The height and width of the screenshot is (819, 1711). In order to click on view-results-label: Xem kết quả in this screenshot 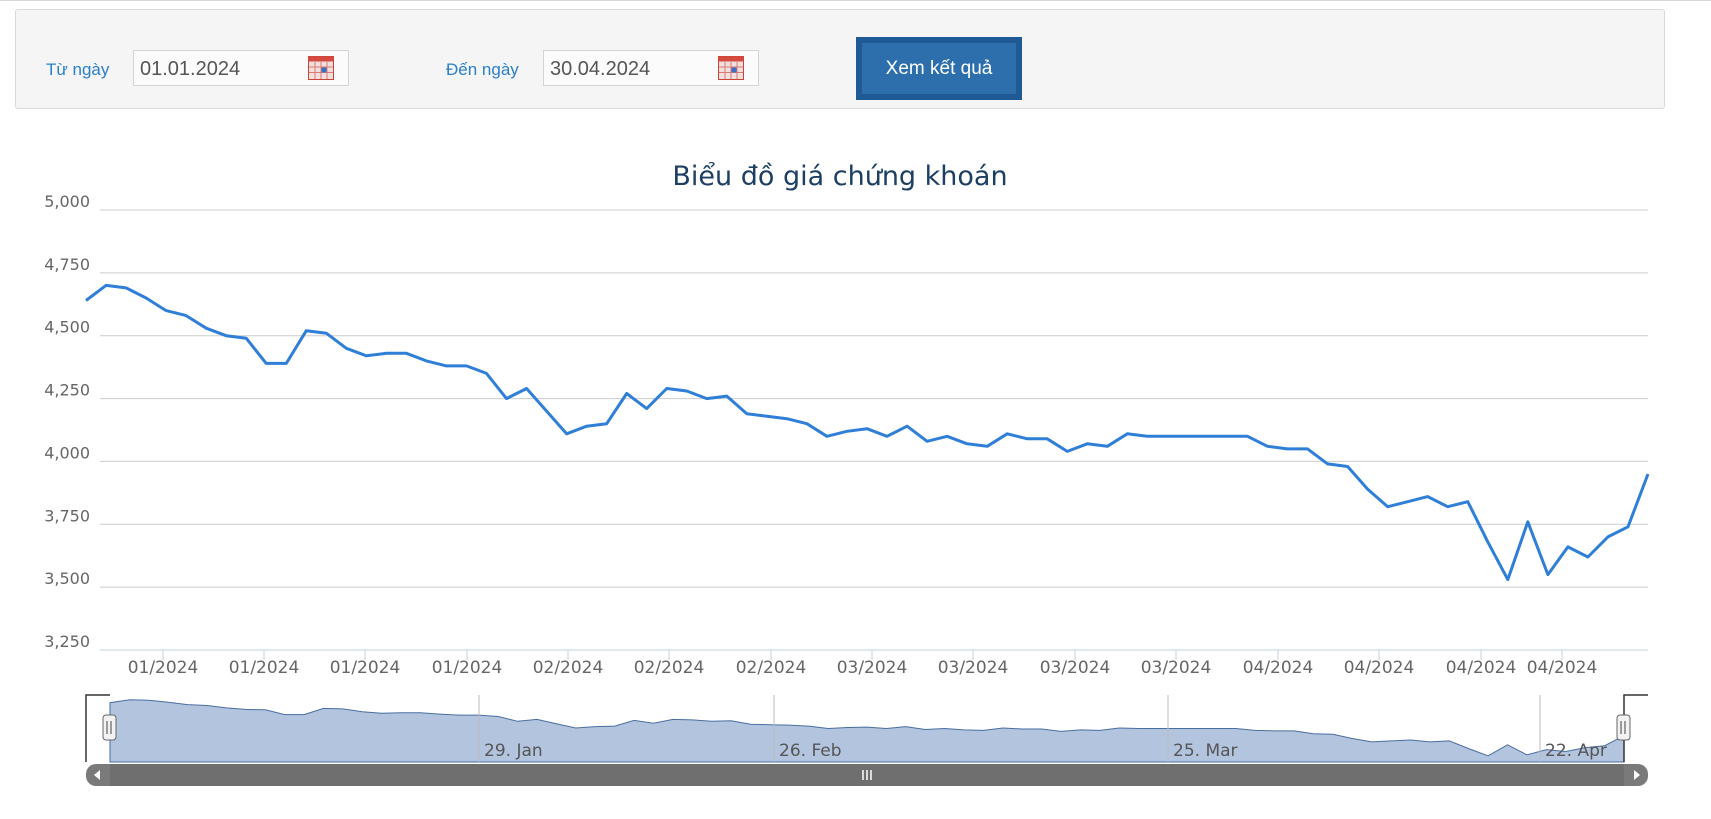, I will do `click(939, 68)`.